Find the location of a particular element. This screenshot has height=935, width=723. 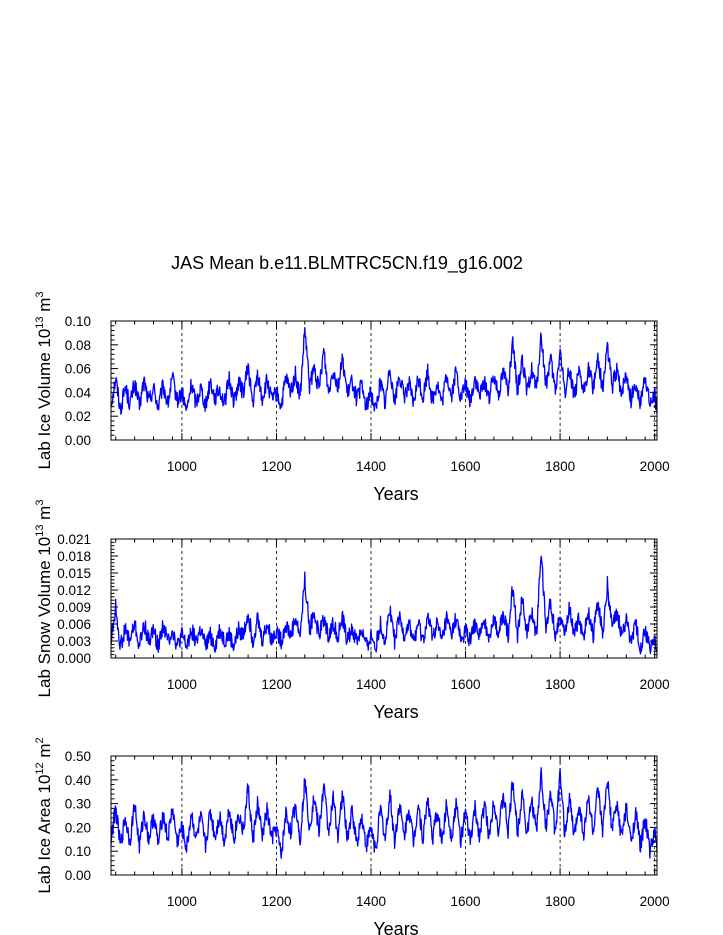

y-tick-label: 0.012 is located at coordinates (74, 590).